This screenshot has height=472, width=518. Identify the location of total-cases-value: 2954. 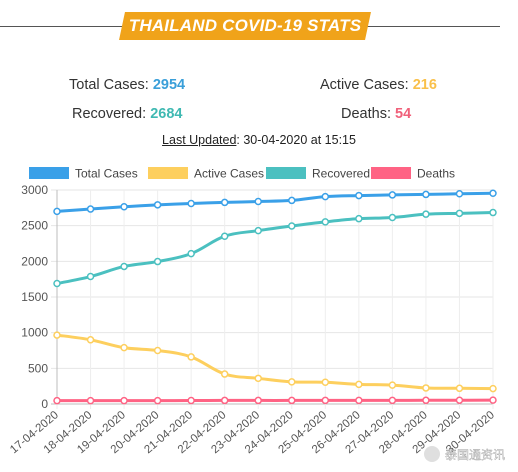
(169, 85).